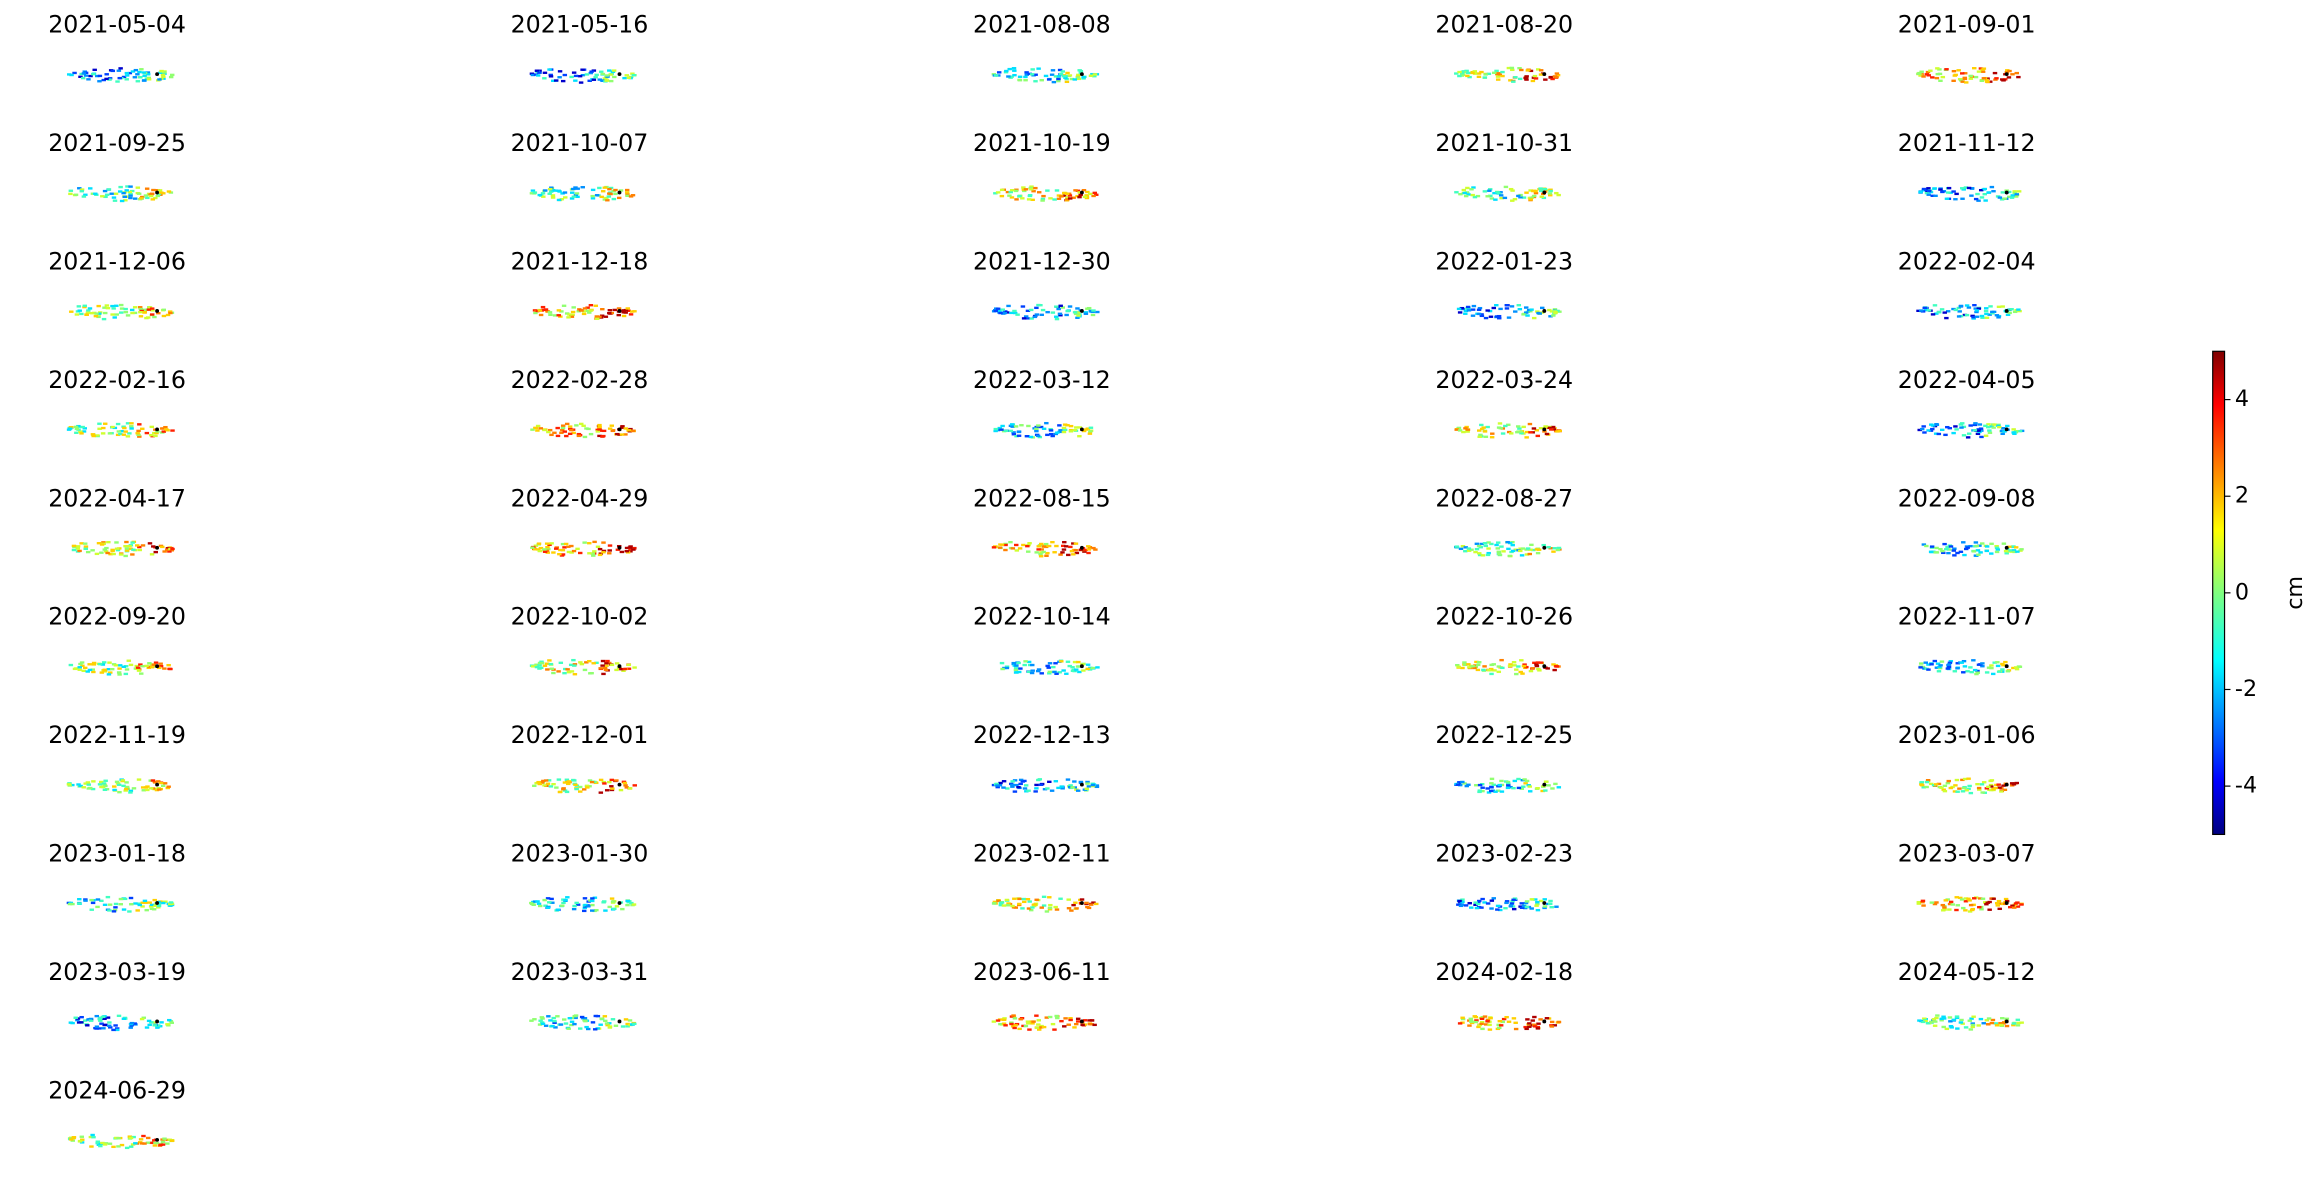 The width and height of the screenshot is (2312, 1182). Describe the element at coordinates (1967, 854) in the screenshot. I see `panel-title: 2023-03-07` at that location.